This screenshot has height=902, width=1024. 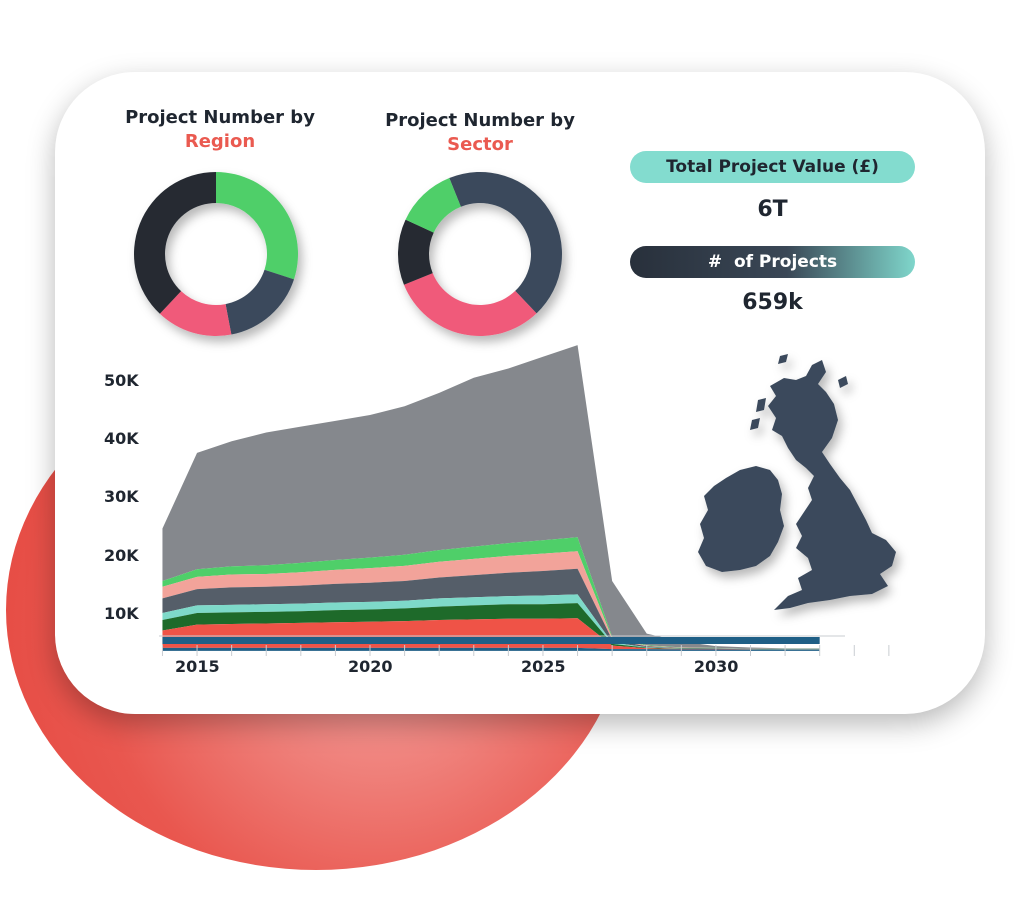 I want to click on region-donut-title: Project Number by Region, so click(x=220, y=130).